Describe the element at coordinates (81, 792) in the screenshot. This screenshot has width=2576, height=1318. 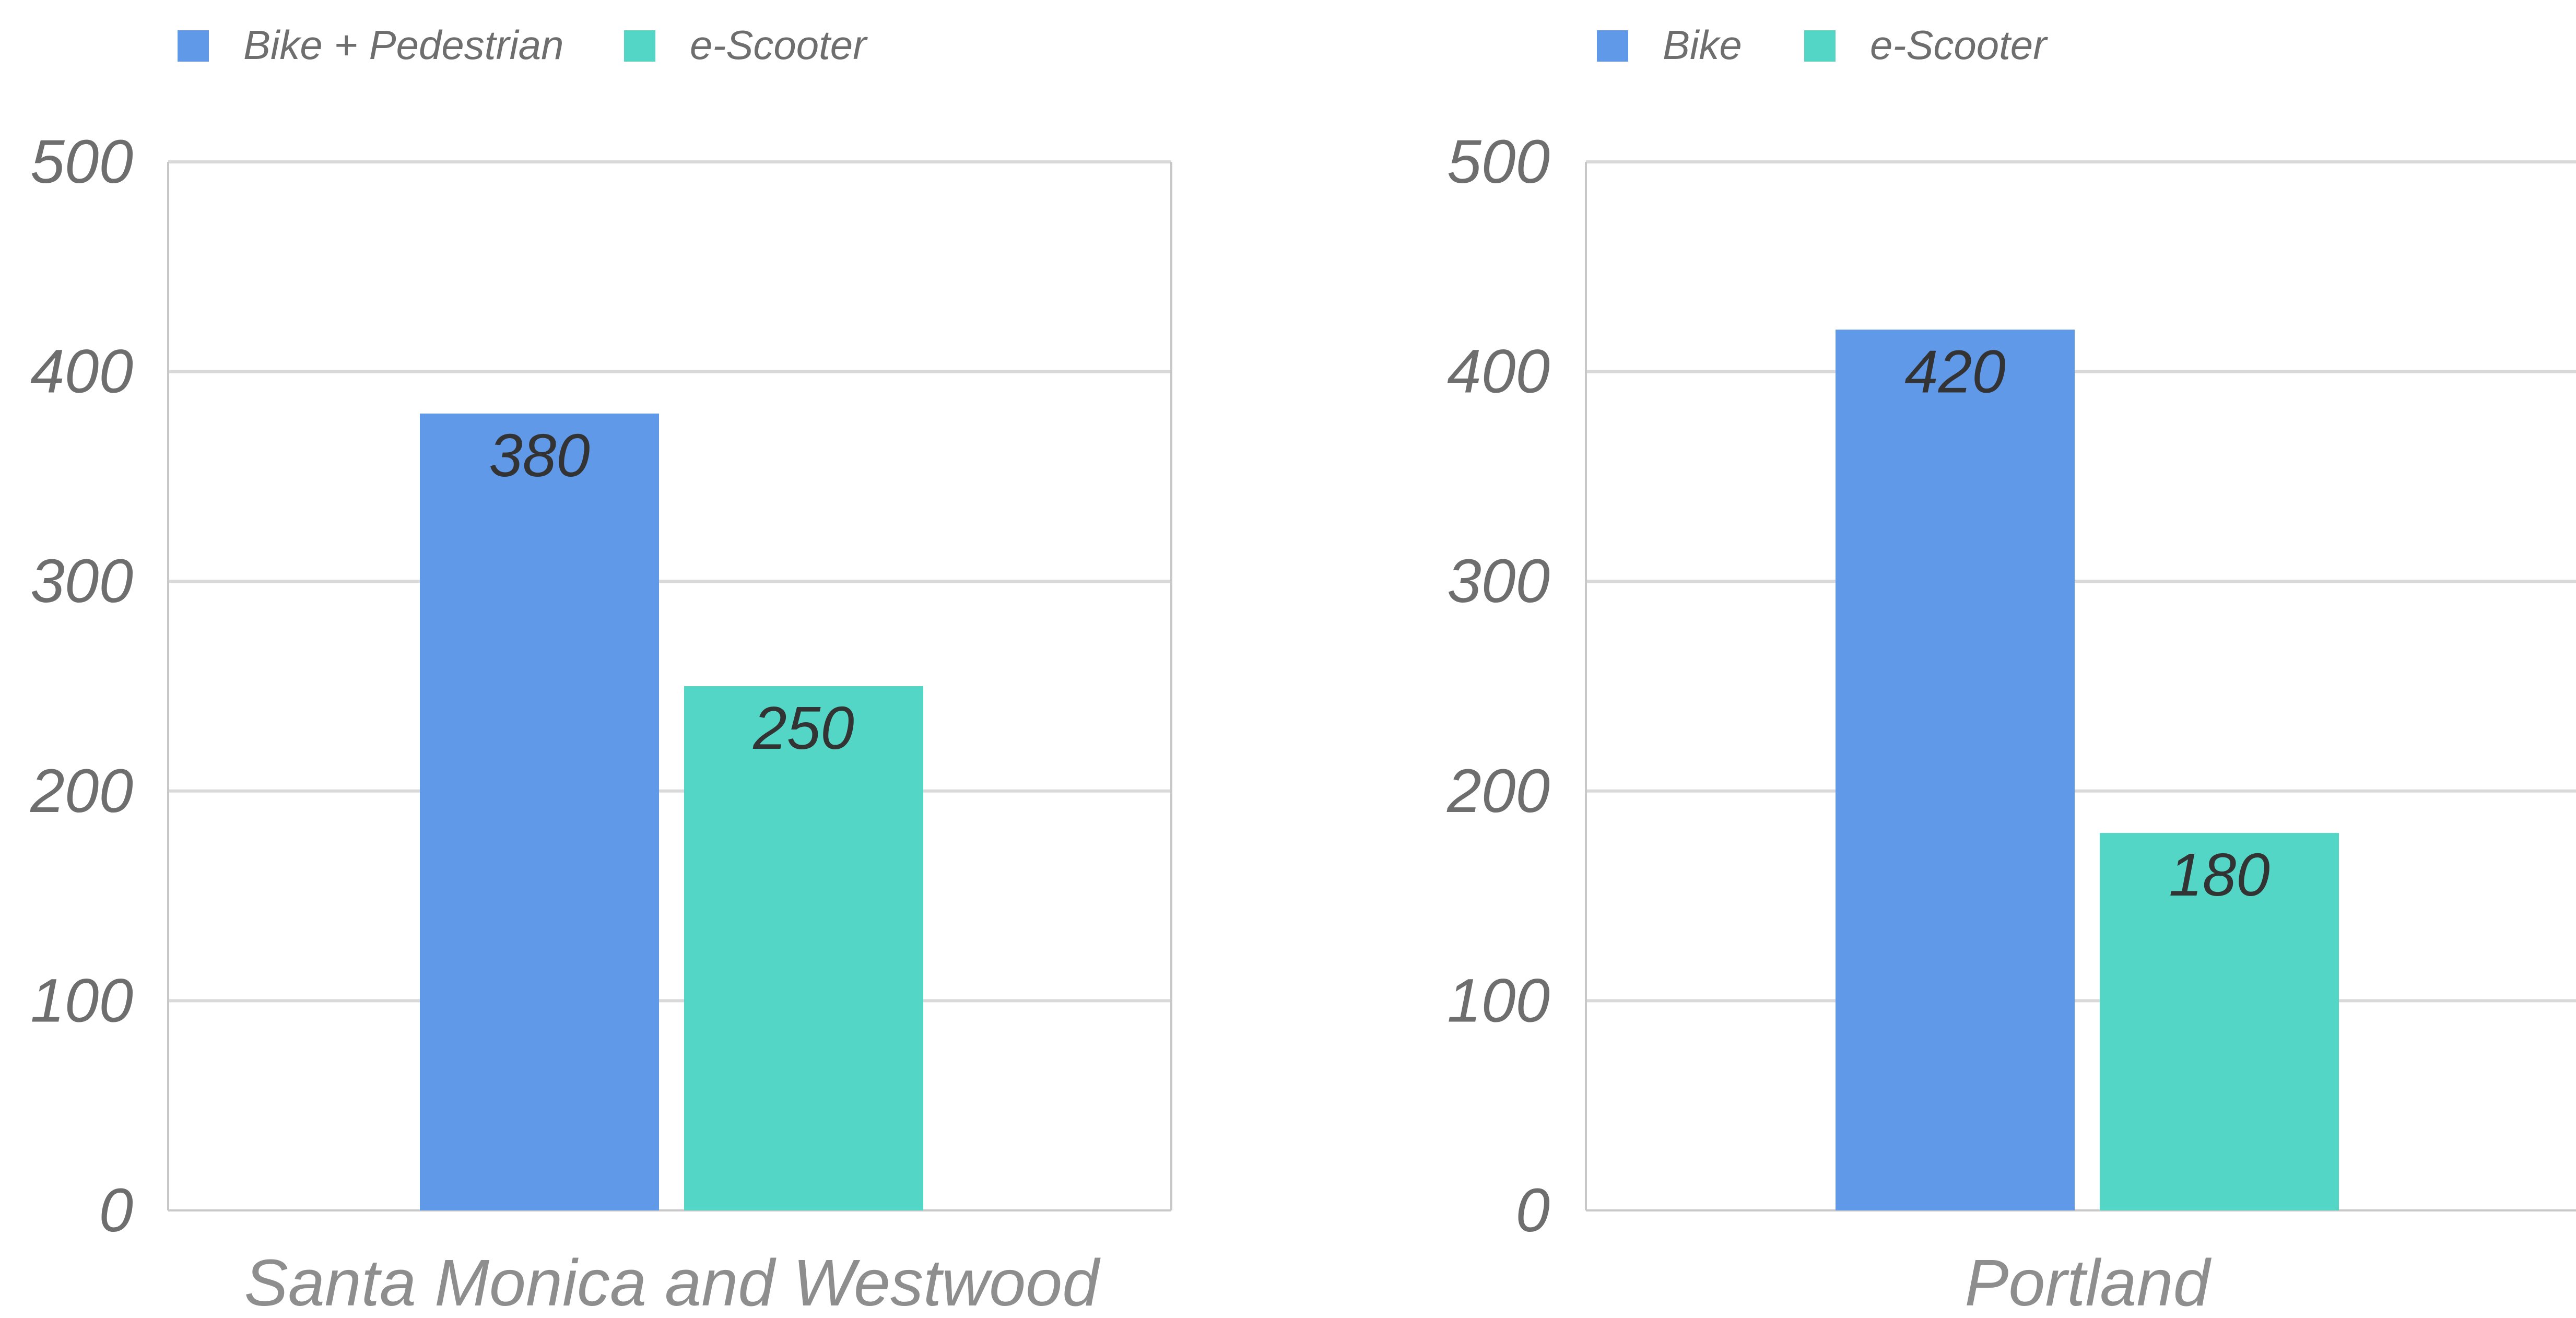
I see `chart1-y-tick-label: 200` at that location.